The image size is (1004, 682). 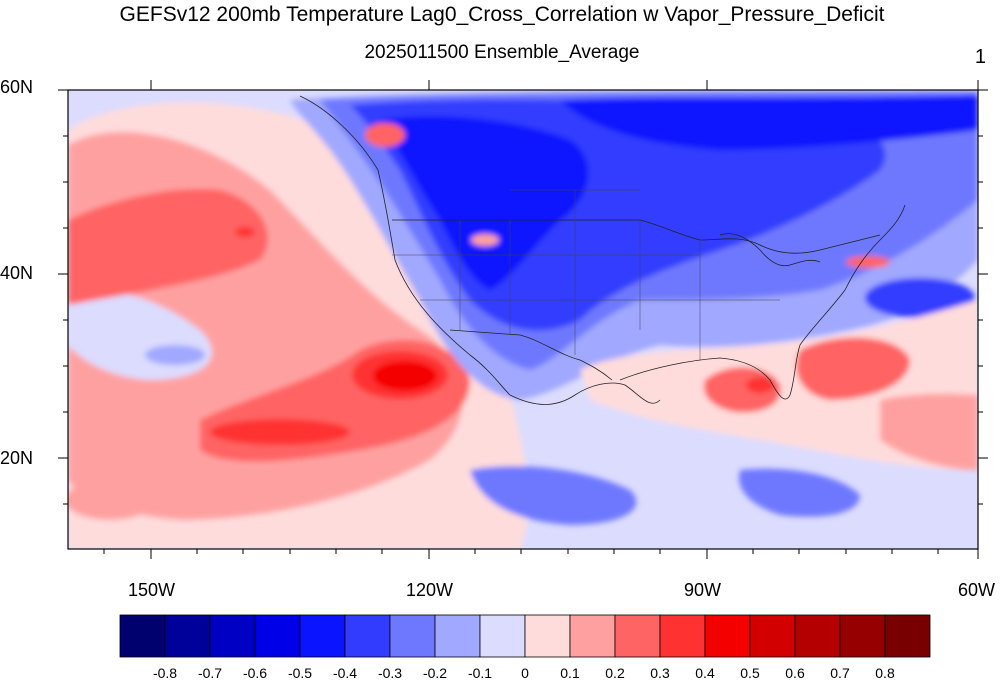 What do you see at coordinates (705, 673) in the screenshot?
I see `colorbar-tick-label: 0.4` at bounding box center [705, 673].